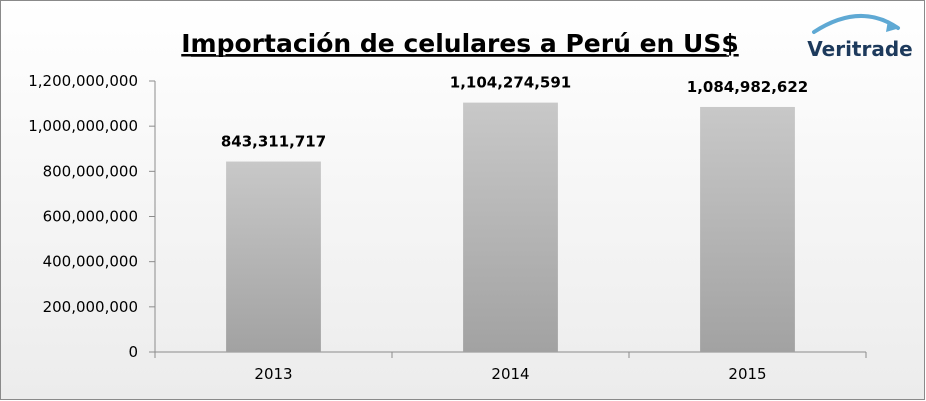 The height and width of the screenshot is (401, 926). I want to click on data-labels: 843,311,717 1,104,274,591 1,084,982,622, so click(514, 112).